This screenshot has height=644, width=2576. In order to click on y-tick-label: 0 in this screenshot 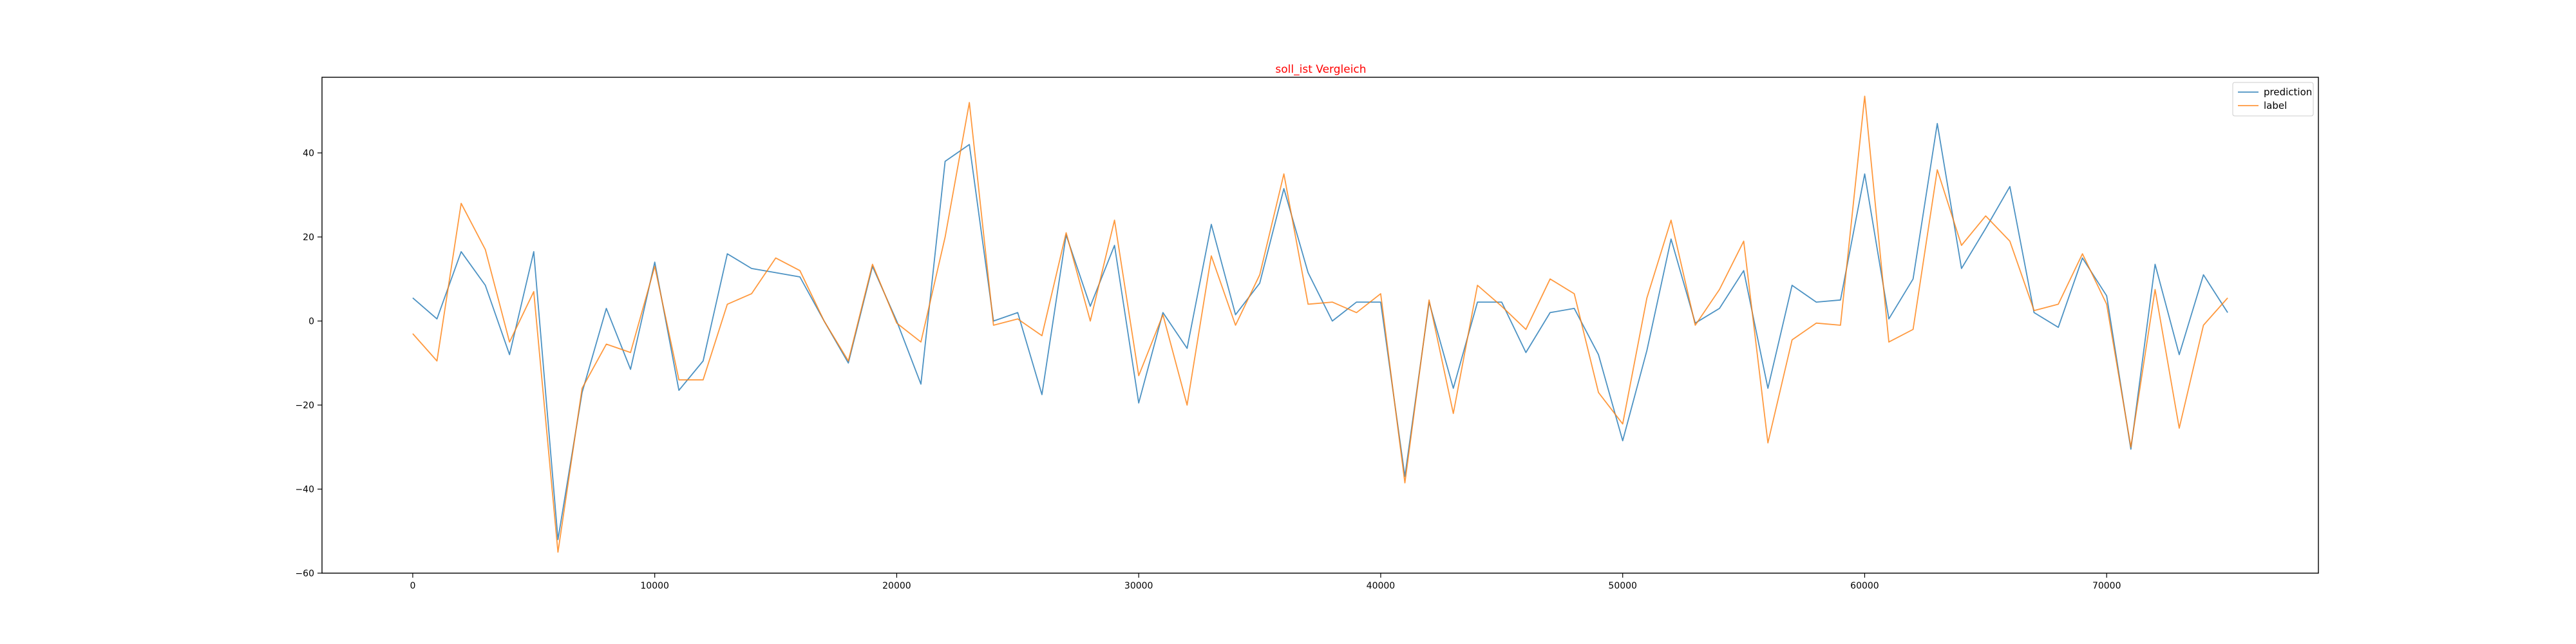, I will do `click(311, 321)`.